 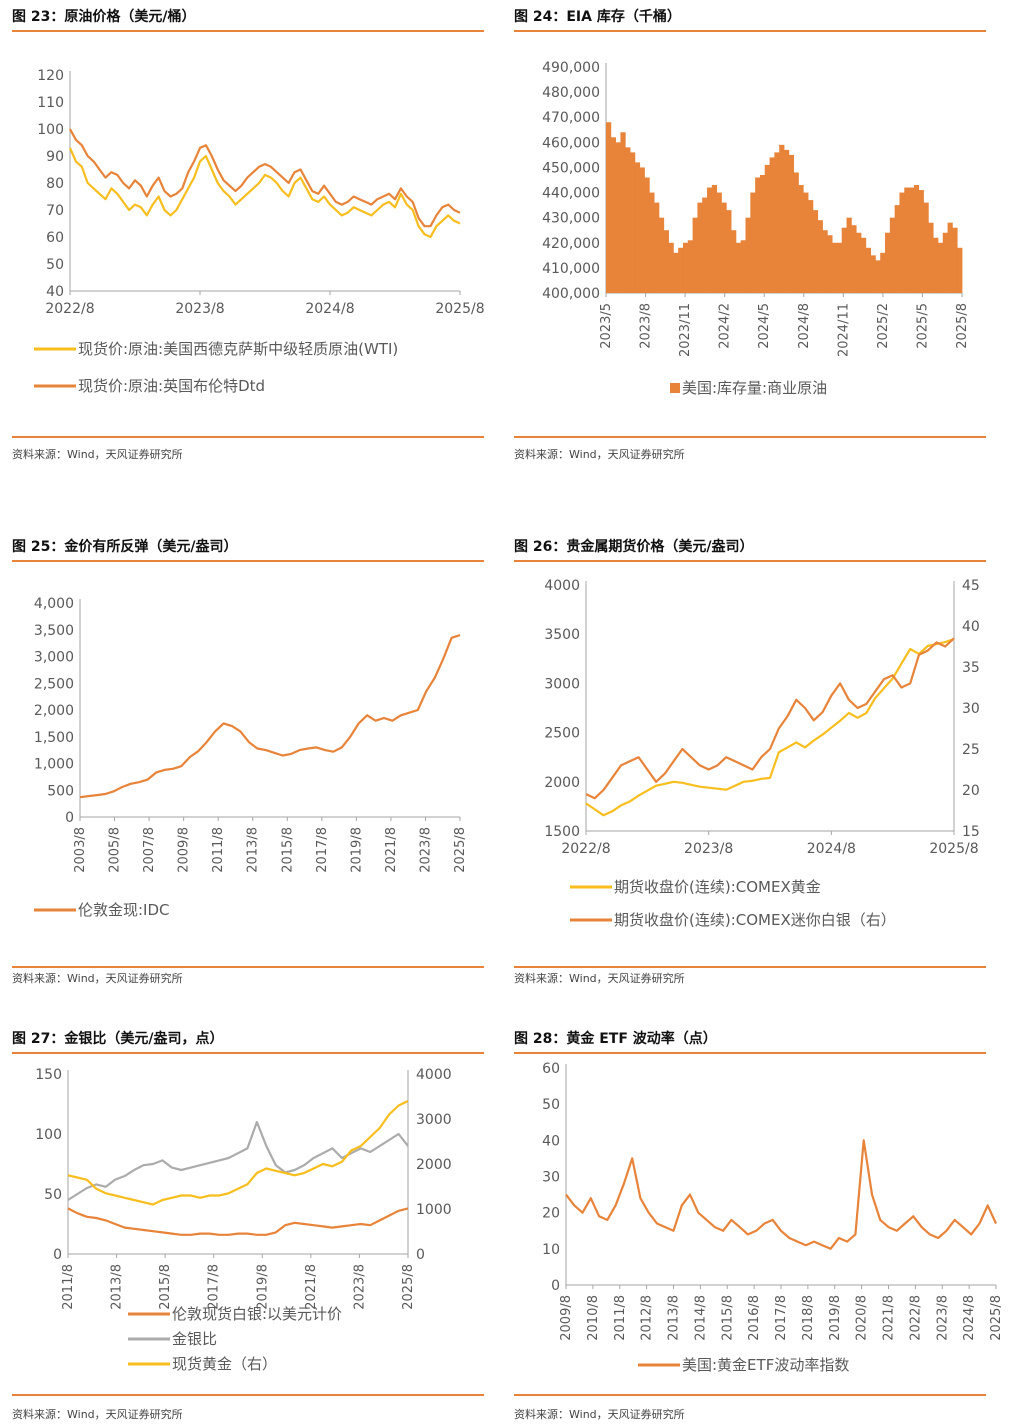 I want to click on y-tick-label: 40, so click(x=55, y=292).